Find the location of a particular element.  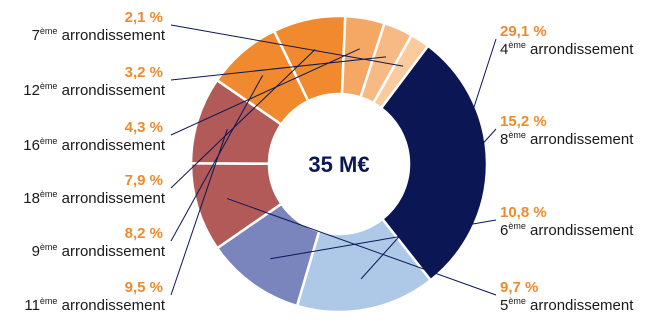

arrondissement-label-8e: 8ème arrondissement is located at coordinates (567, 139).